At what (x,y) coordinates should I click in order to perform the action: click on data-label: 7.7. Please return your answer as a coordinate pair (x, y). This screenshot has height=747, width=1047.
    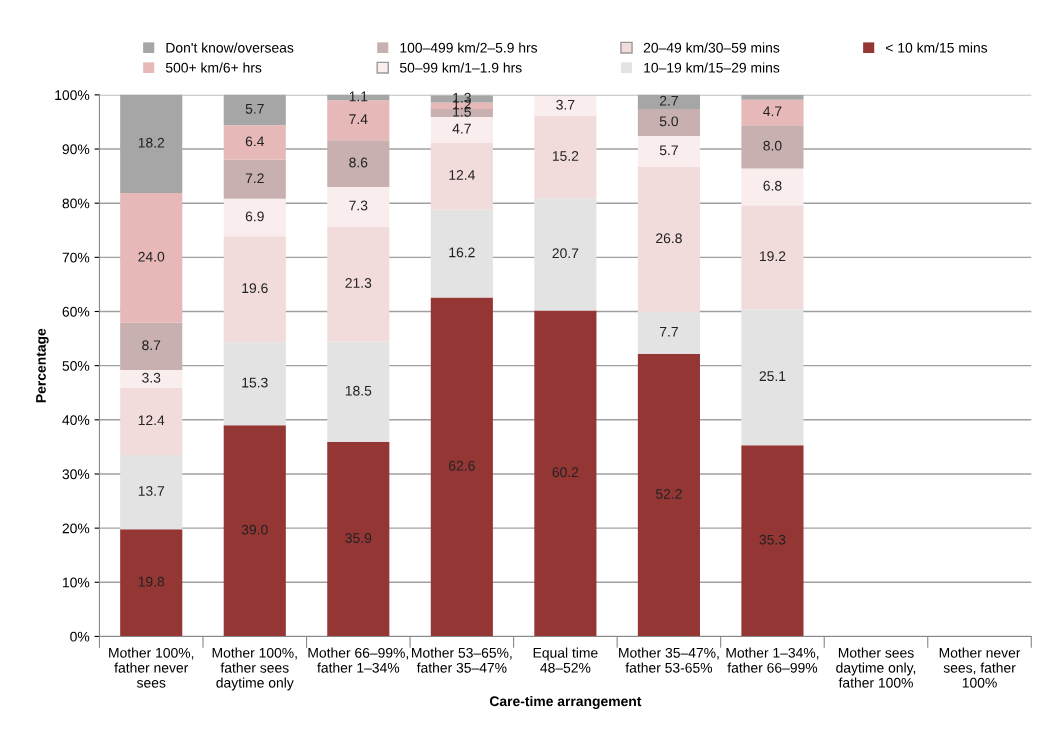
    Looking at the image, I should click on (668, 331).